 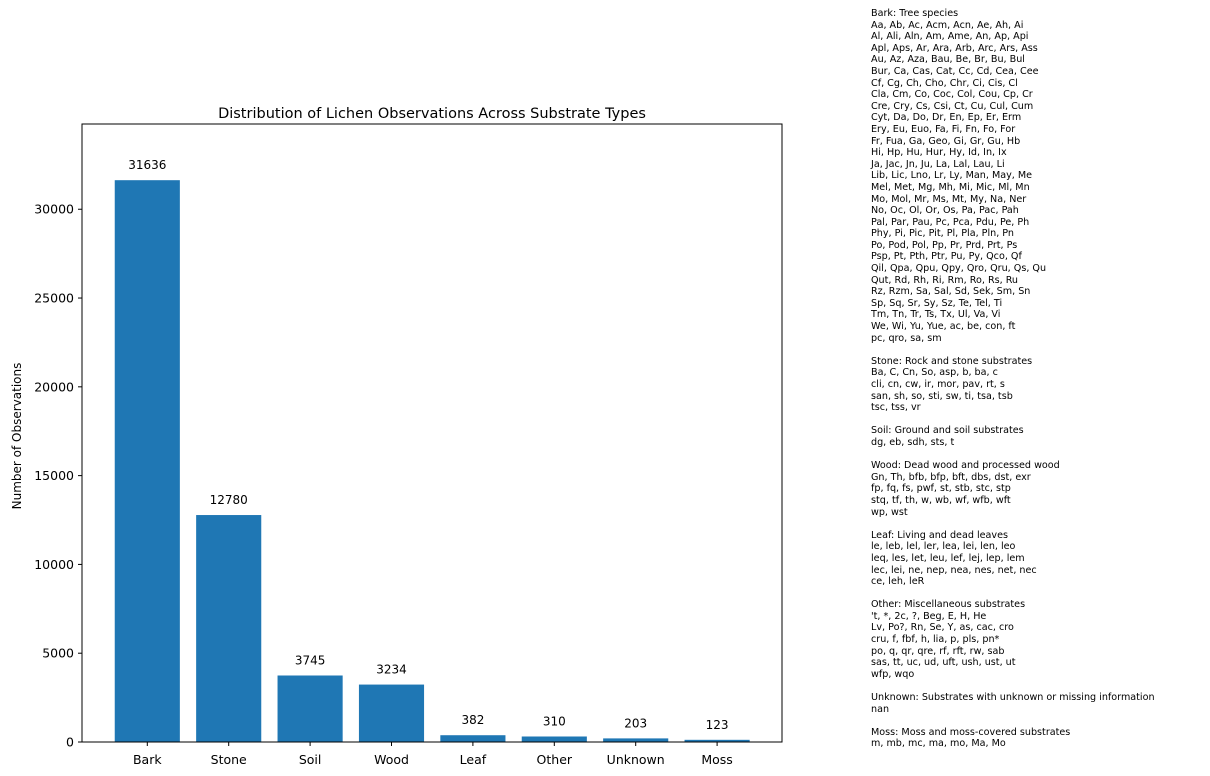 What do you see at coordinates (944, 245) in the screenshot?
I see `legend-code-line: Po, Pod, Pol, Pp, Pr, Prd, Prt, Ps` at bounding box center [944, 245].